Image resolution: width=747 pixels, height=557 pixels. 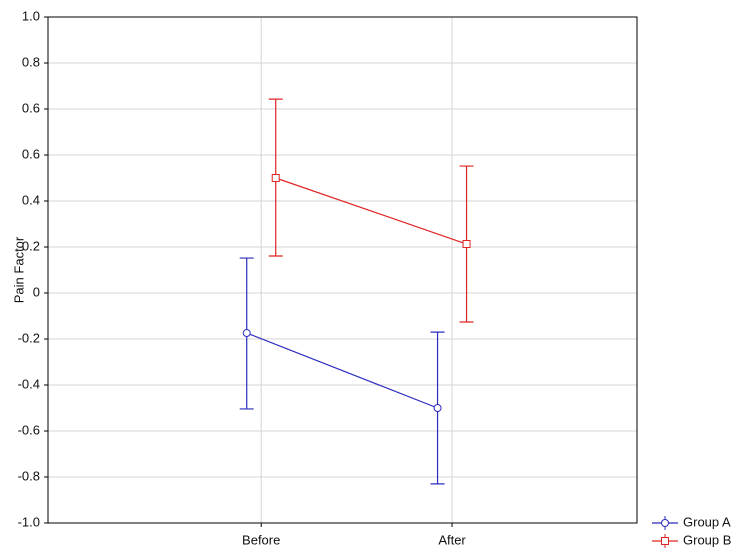 I want to click on y-tick-label: 1.0, so click(x=31, y=15).